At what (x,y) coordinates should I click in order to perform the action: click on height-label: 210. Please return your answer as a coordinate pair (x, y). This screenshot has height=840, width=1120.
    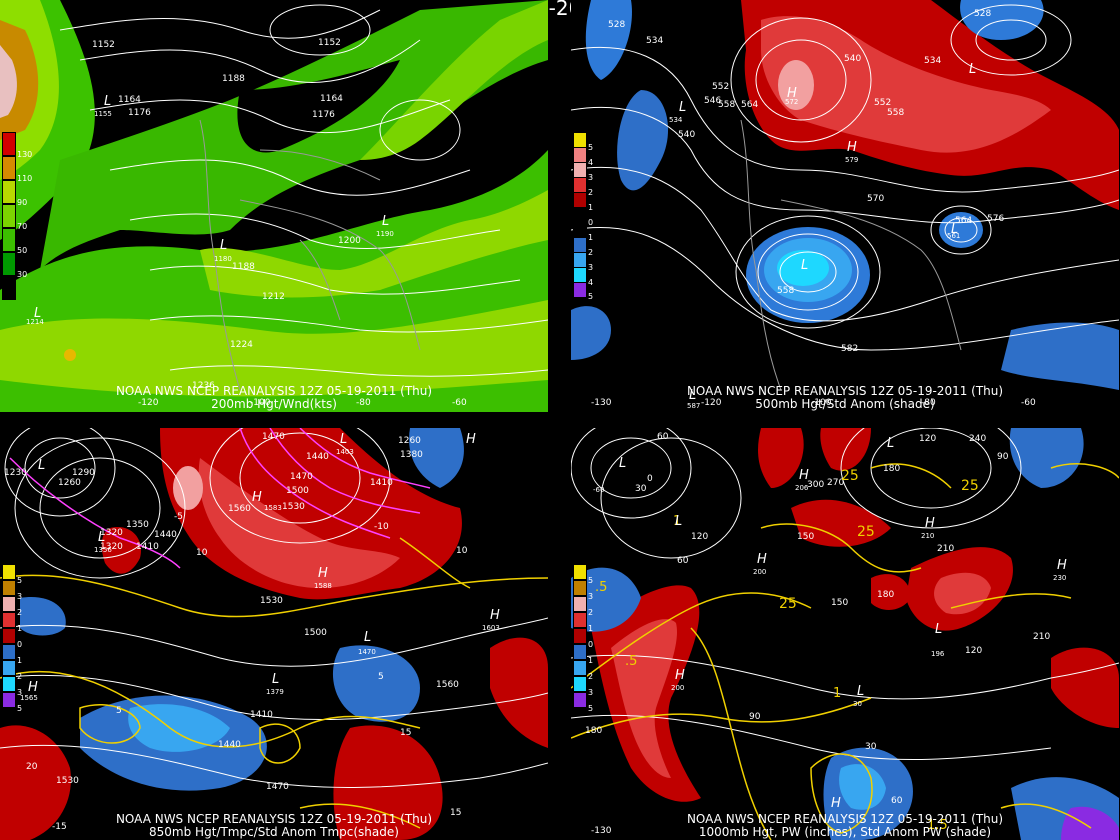
    Looking at the image, I should click on (946, 549).